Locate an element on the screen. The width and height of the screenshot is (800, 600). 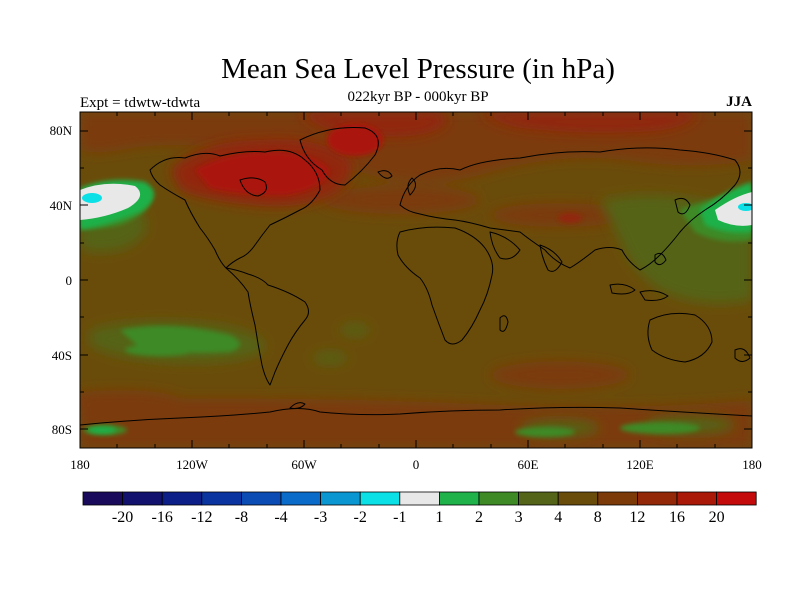
colorbar-label: 3 is located at coordinates (519, 517).